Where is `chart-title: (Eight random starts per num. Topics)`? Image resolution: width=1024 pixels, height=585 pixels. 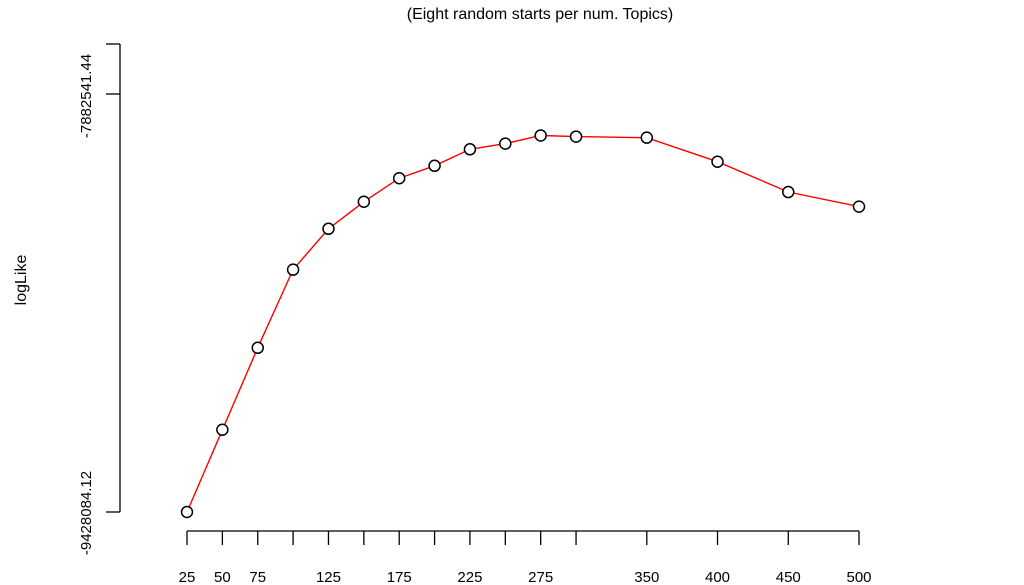 chart-title: (Eight random starts per num. Topics) is located at coordinates (540, 14).